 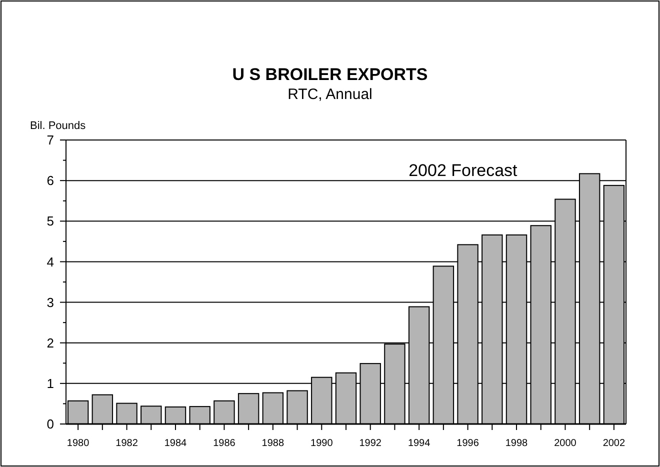 What do you see at coordinates (614, 443) in the screenshot?
I see `x-tick-label: 2002` at bounding box center [614, 443].